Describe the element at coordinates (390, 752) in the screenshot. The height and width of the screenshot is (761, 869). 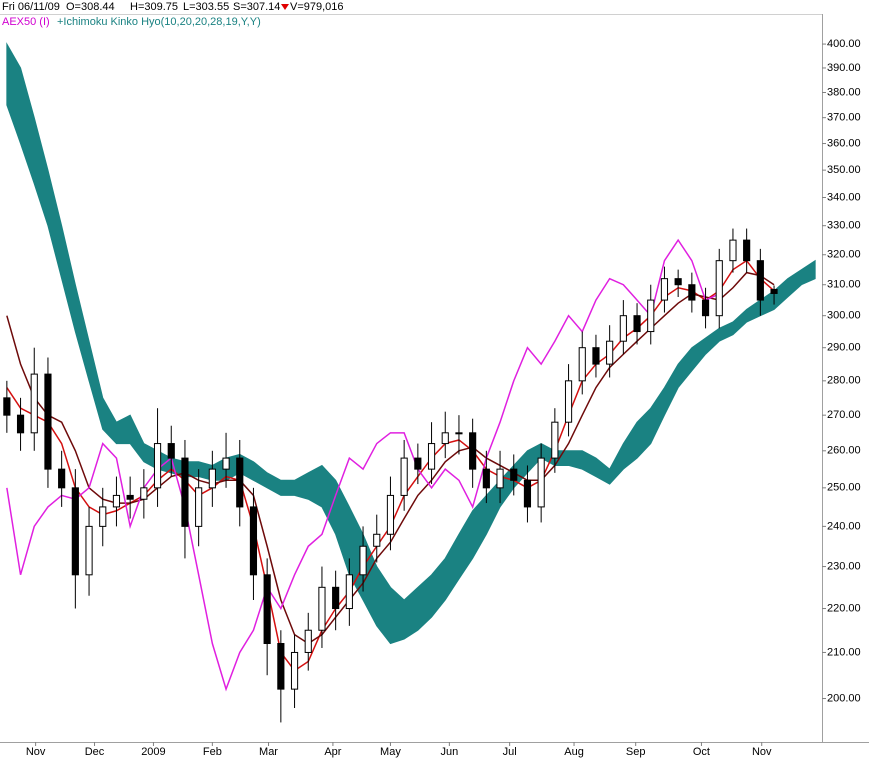
I see `x-tick-label: May` at that location.